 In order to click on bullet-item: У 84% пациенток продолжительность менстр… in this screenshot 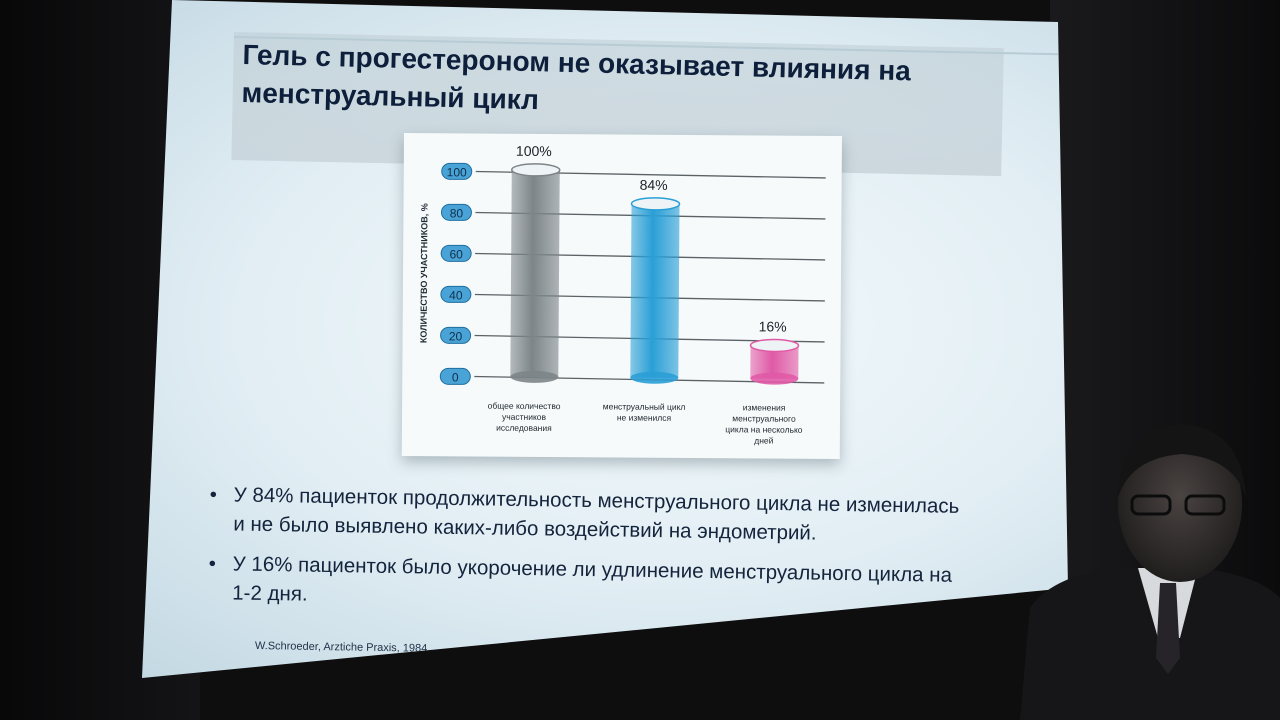, I will do `click(583, 515)`.